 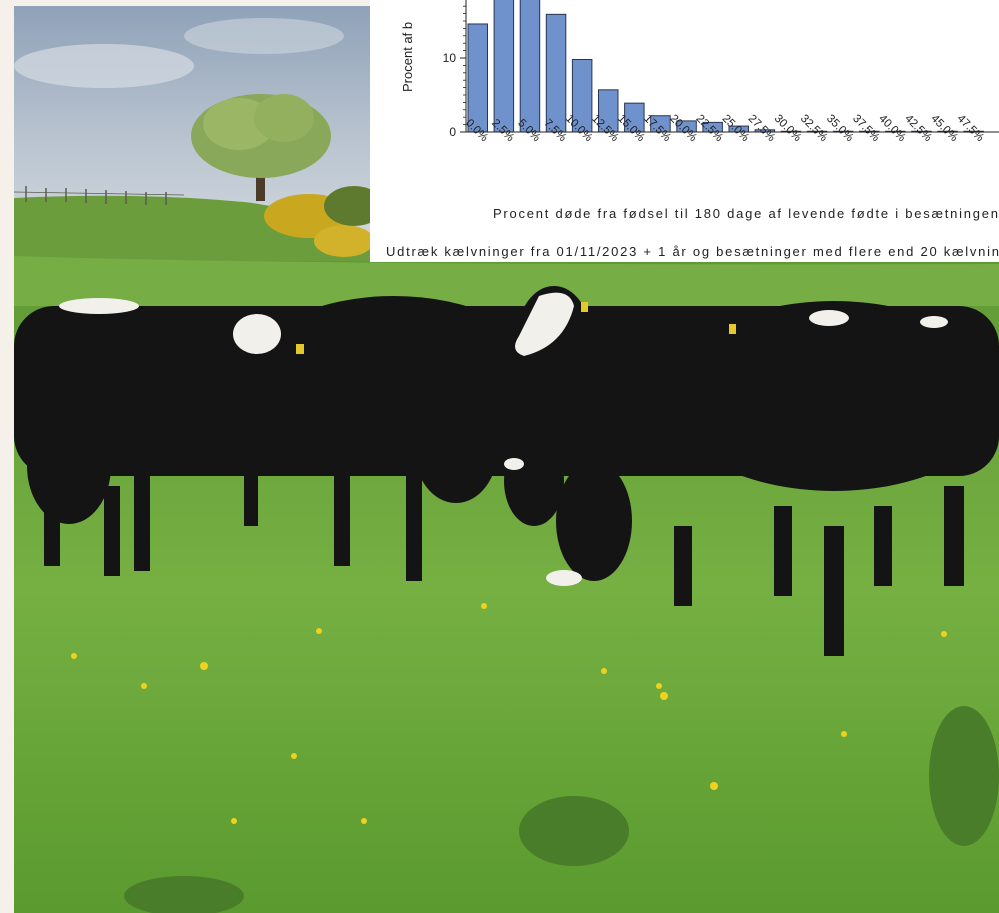 I want to click on bar-7-5pct, so click(x=556, y=73).